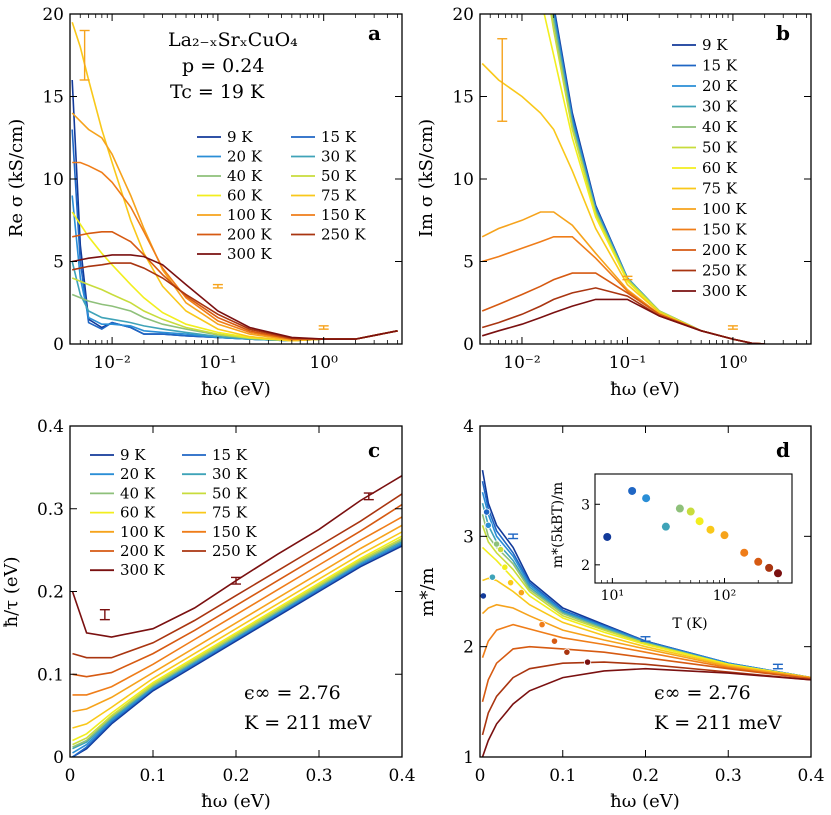  I want to click on inset-frame, so click(693, 528).